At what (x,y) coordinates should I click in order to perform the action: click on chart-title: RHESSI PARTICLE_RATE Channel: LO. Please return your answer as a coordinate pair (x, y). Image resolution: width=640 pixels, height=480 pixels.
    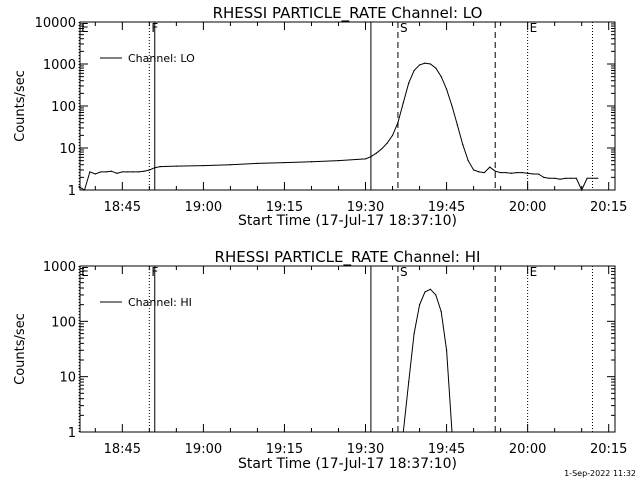
    Looking at the image, I should click on (348, 13).